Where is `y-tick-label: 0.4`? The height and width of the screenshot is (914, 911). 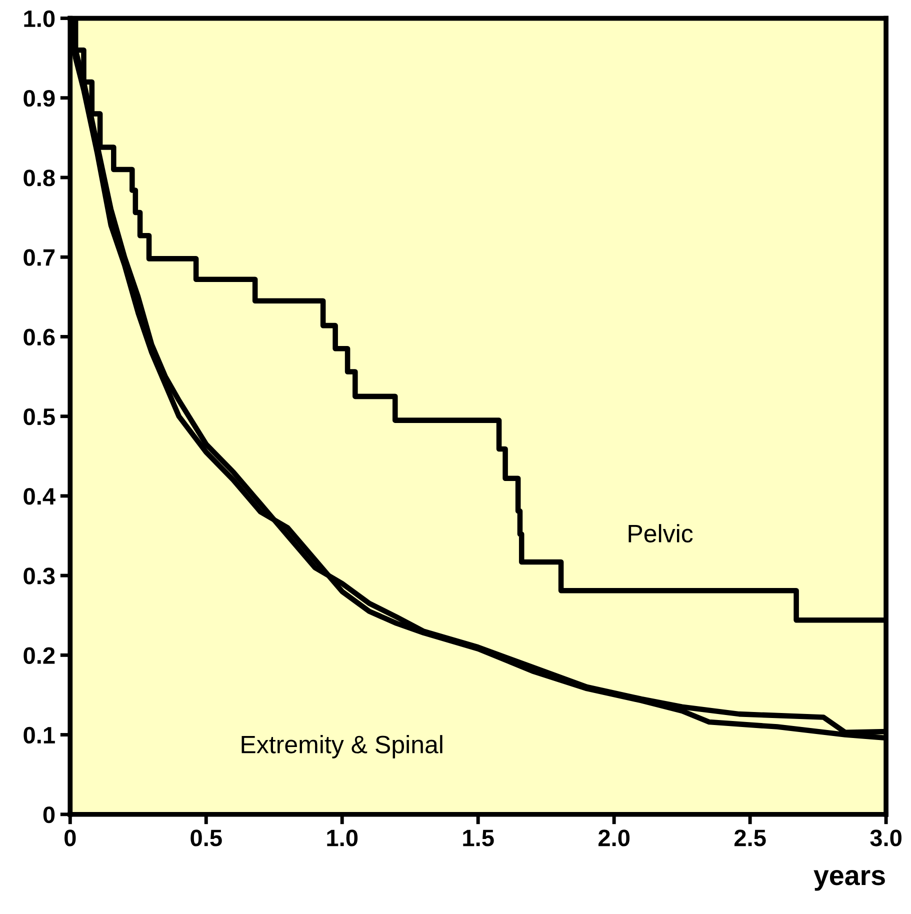 y-tick-label: 0.4 is located at coordinates (40, 496).